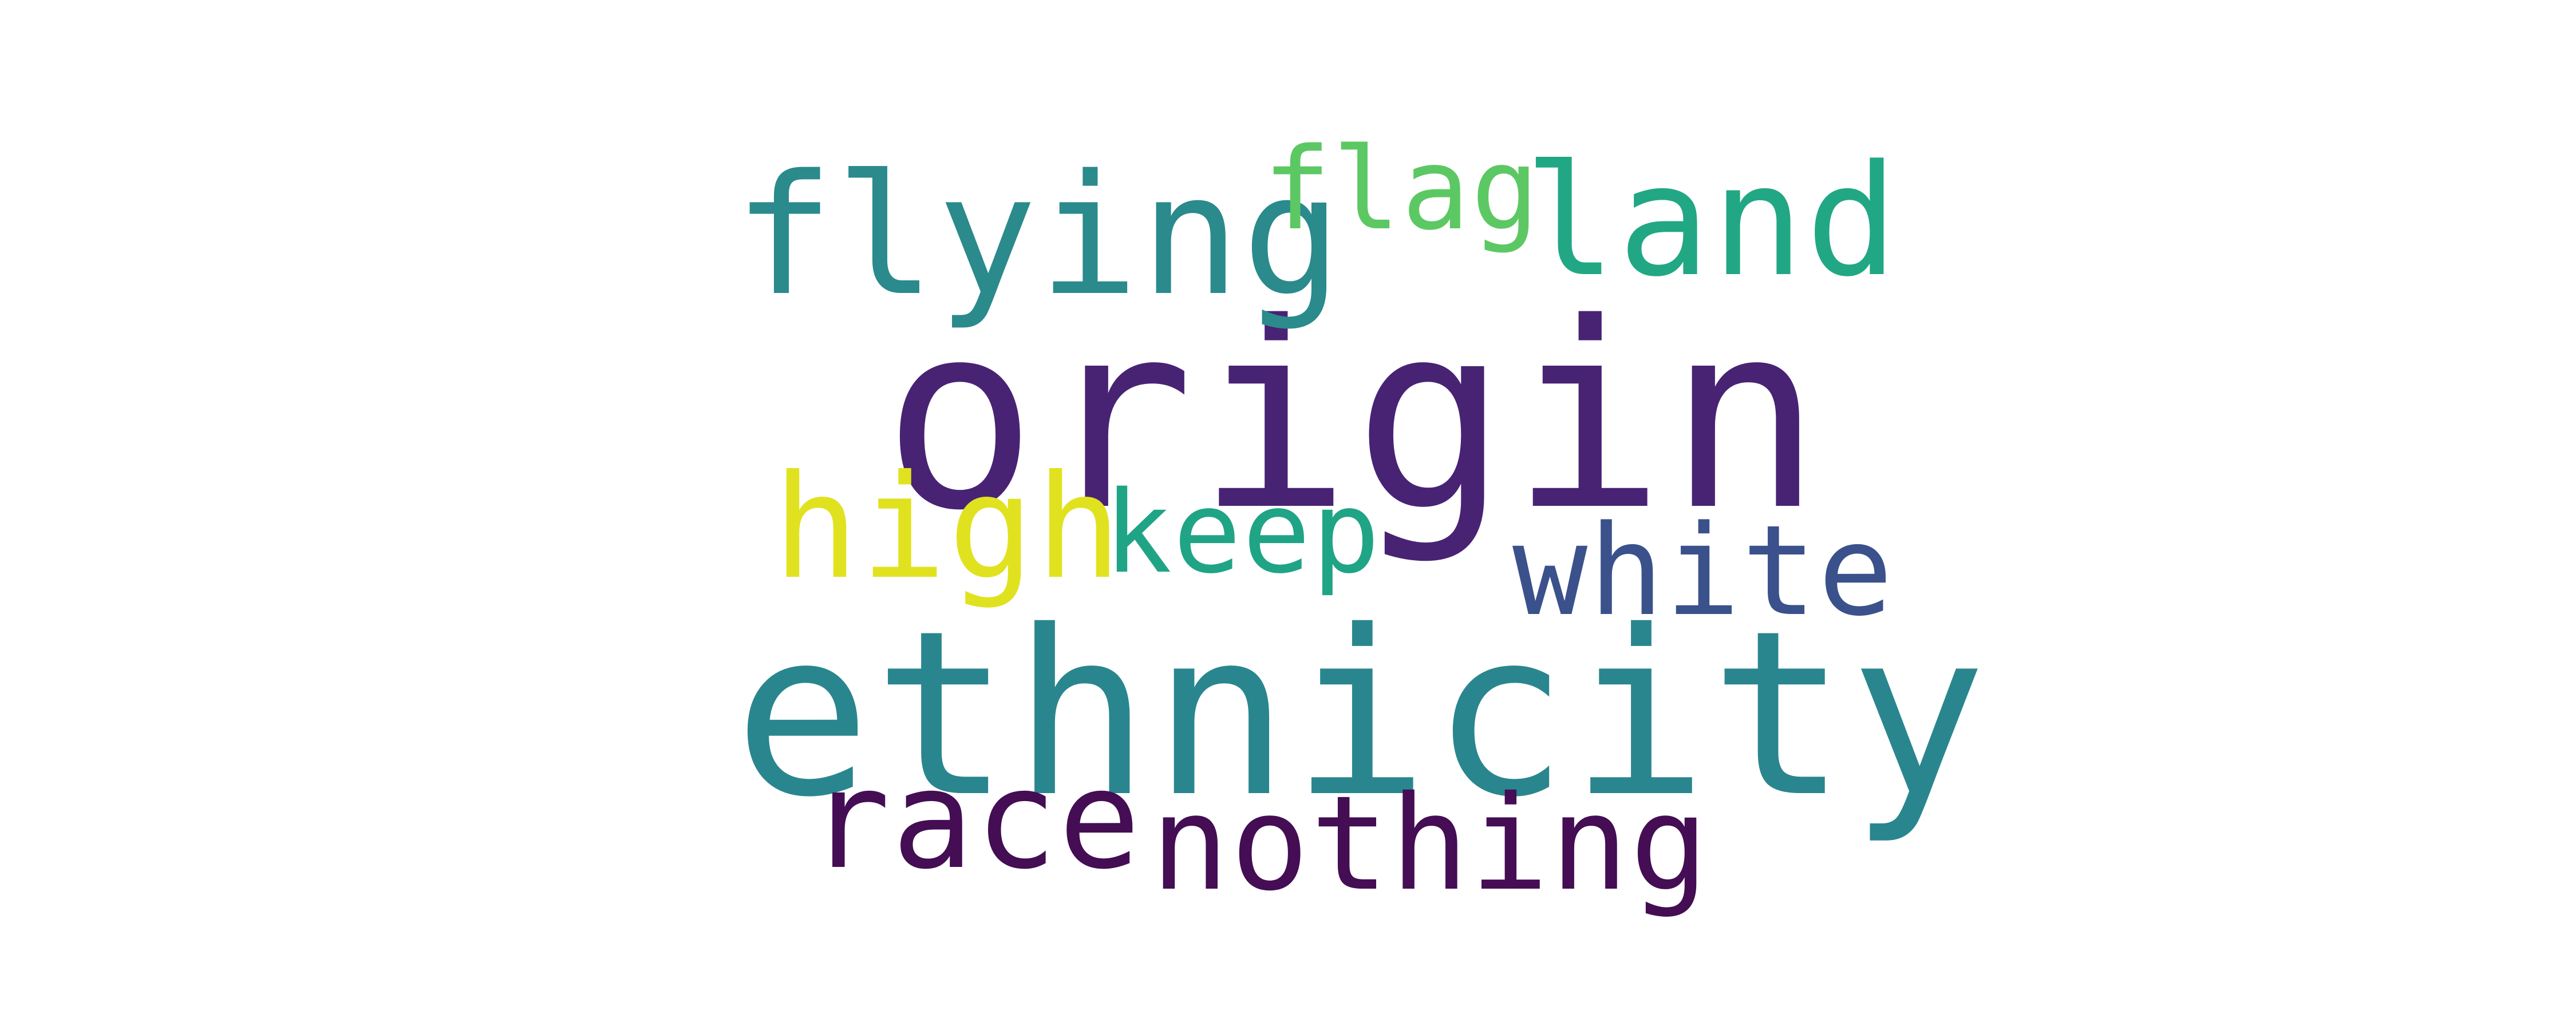 This screenshot has width=2576, height=1030. What do you see at coordinates (1361, 714) in the screenshot?
I see `word-ethnicity: ethnicity` at bounding box center [1361, 714].